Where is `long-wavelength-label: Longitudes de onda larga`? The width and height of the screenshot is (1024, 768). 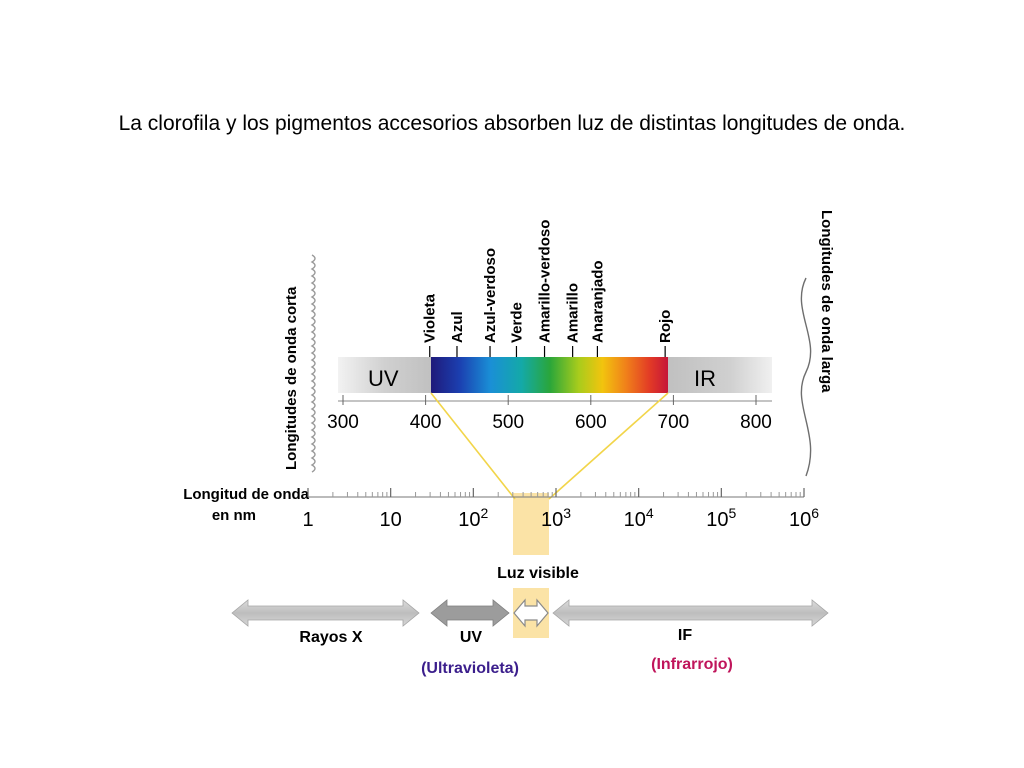 long-wavelength-label: Longitudes de onda larga is located at coordinates (826, 301).